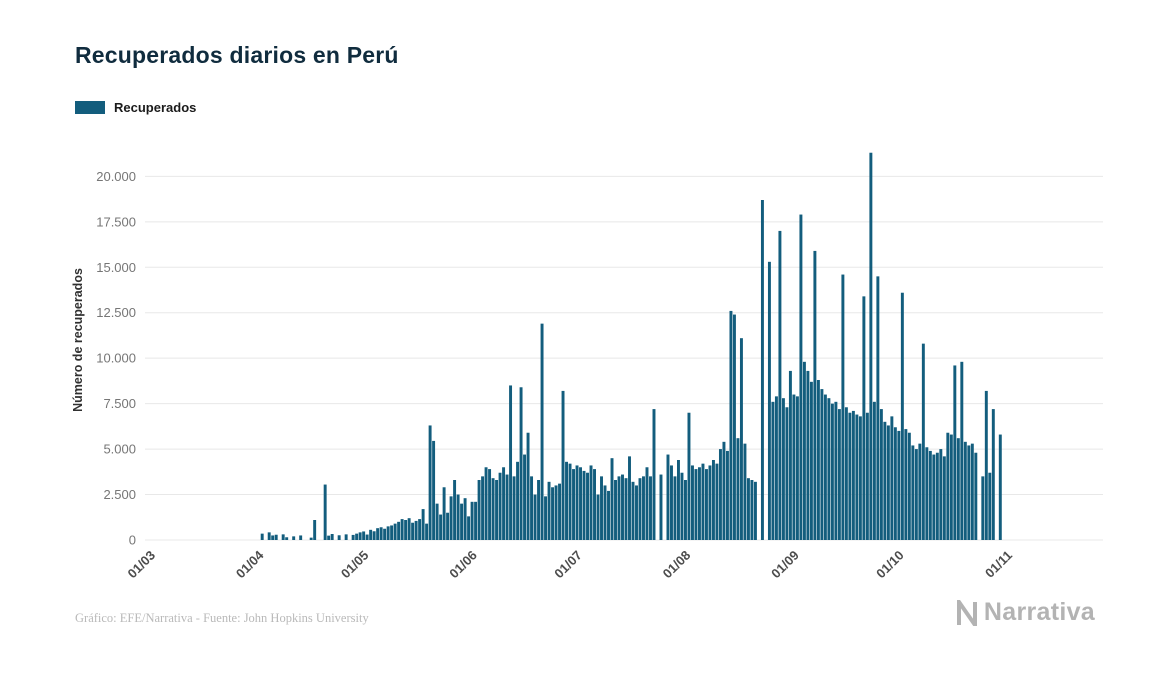 The image size is (1157, 674). What do you see at coordinates (116, 267) in the screenshot?
I see `y-tick-label: 15.000` at bounding box center [116, 267].